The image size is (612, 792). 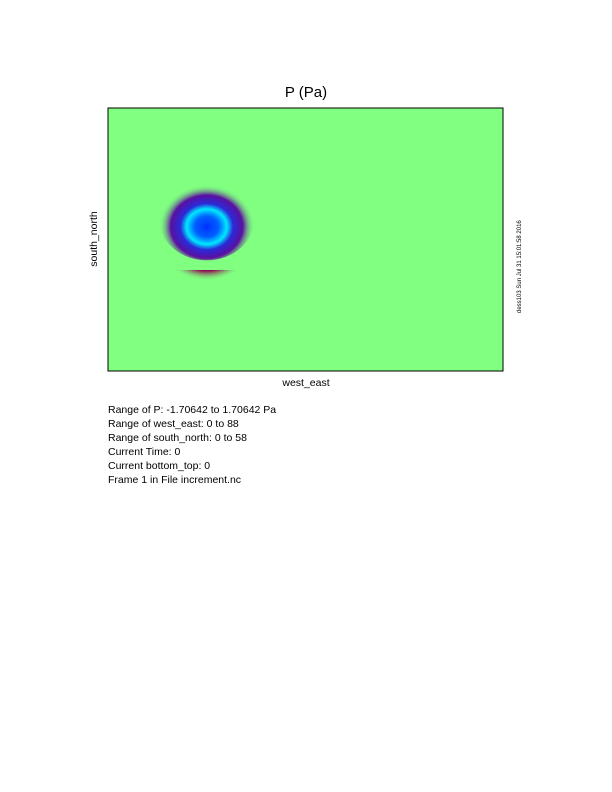 I want to click on x-axis-label: west_east, so click(x=305, y=383).